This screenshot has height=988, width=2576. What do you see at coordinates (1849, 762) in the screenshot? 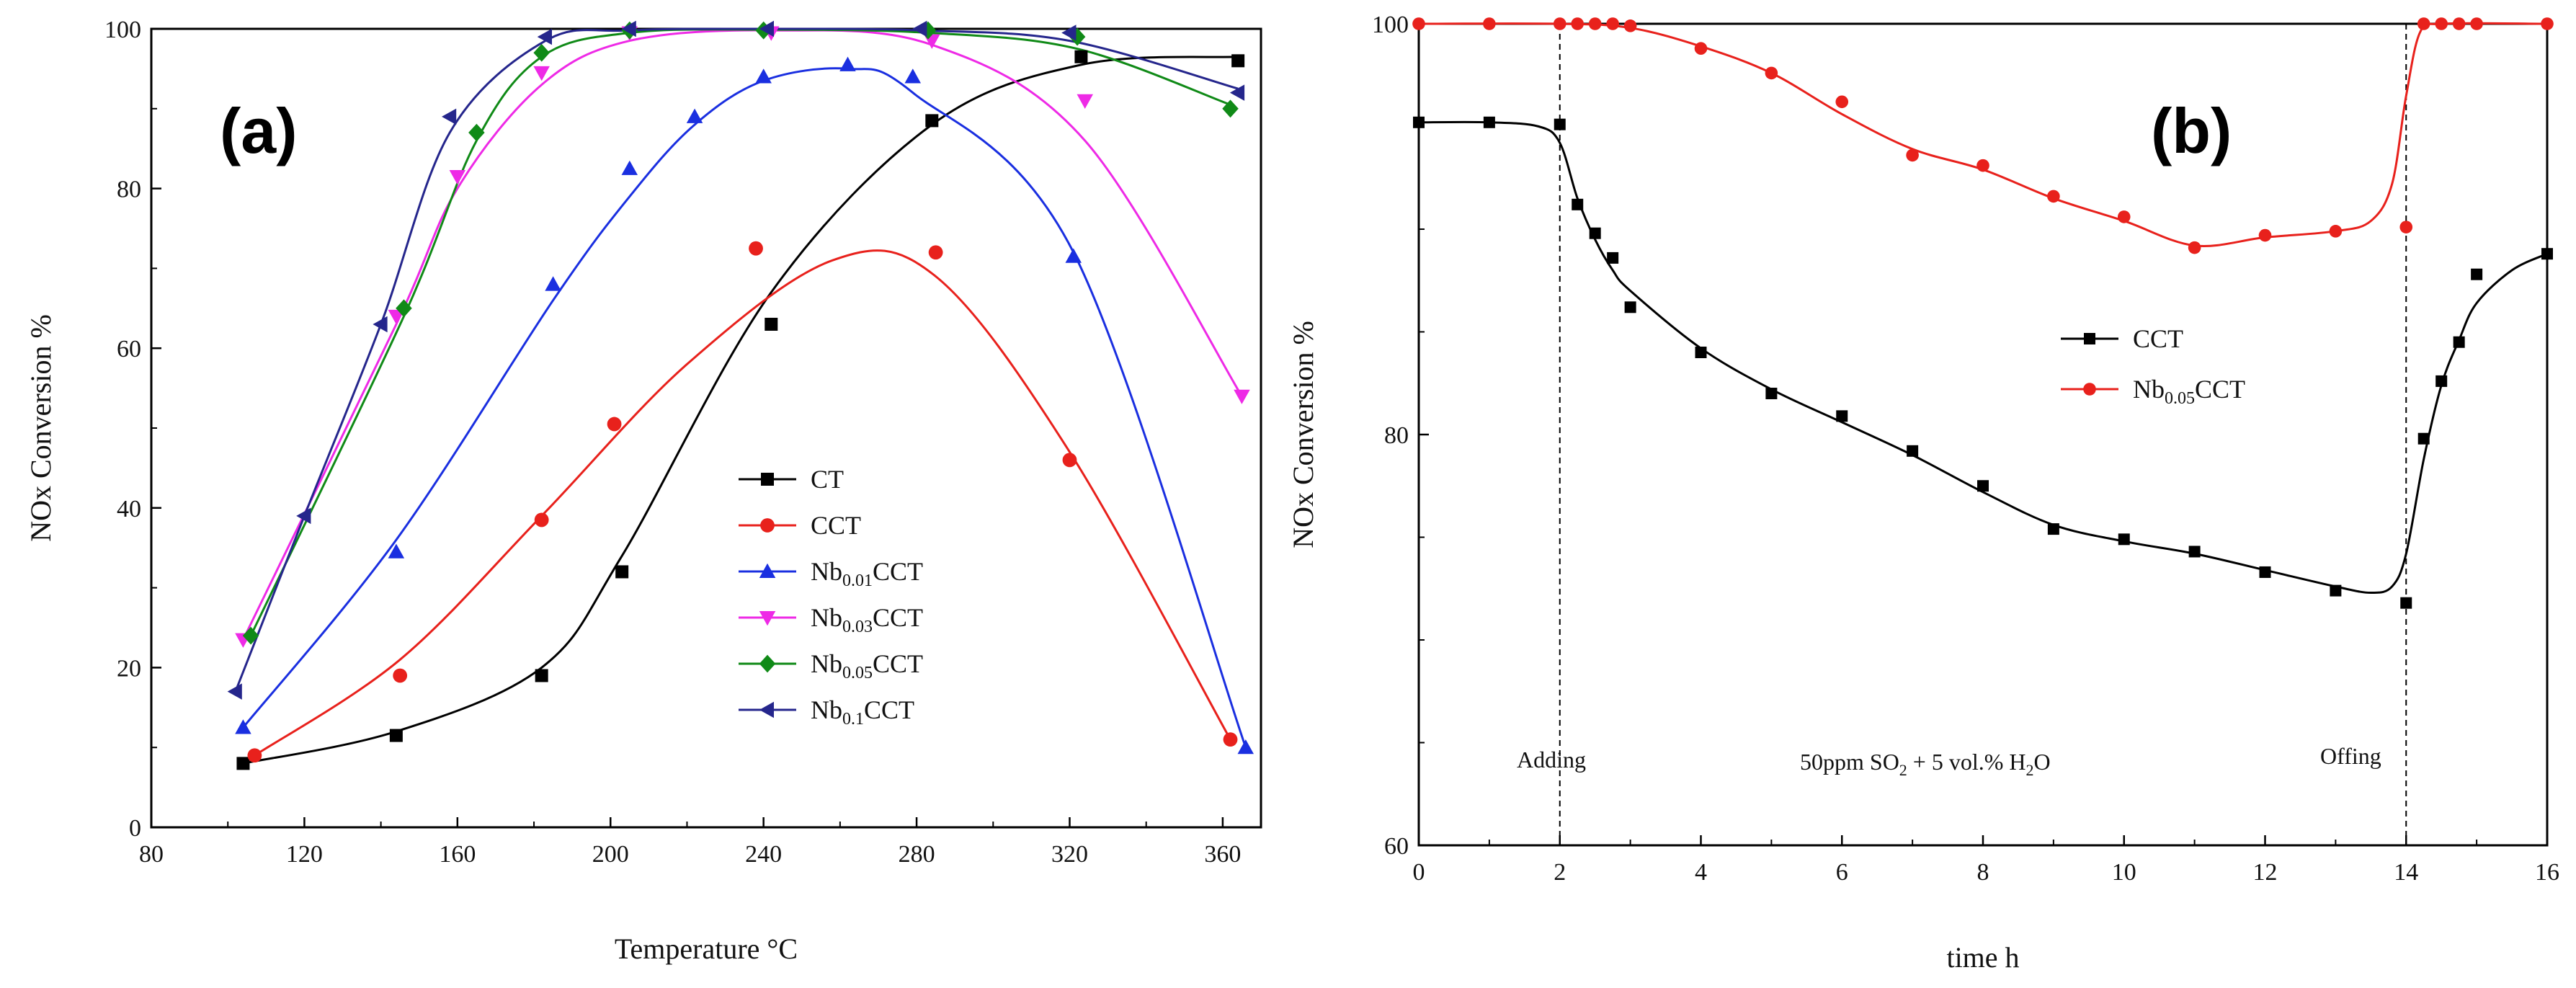
I see `condition-part-pre: 50ppm SO` at bounding box center [1849, 762].